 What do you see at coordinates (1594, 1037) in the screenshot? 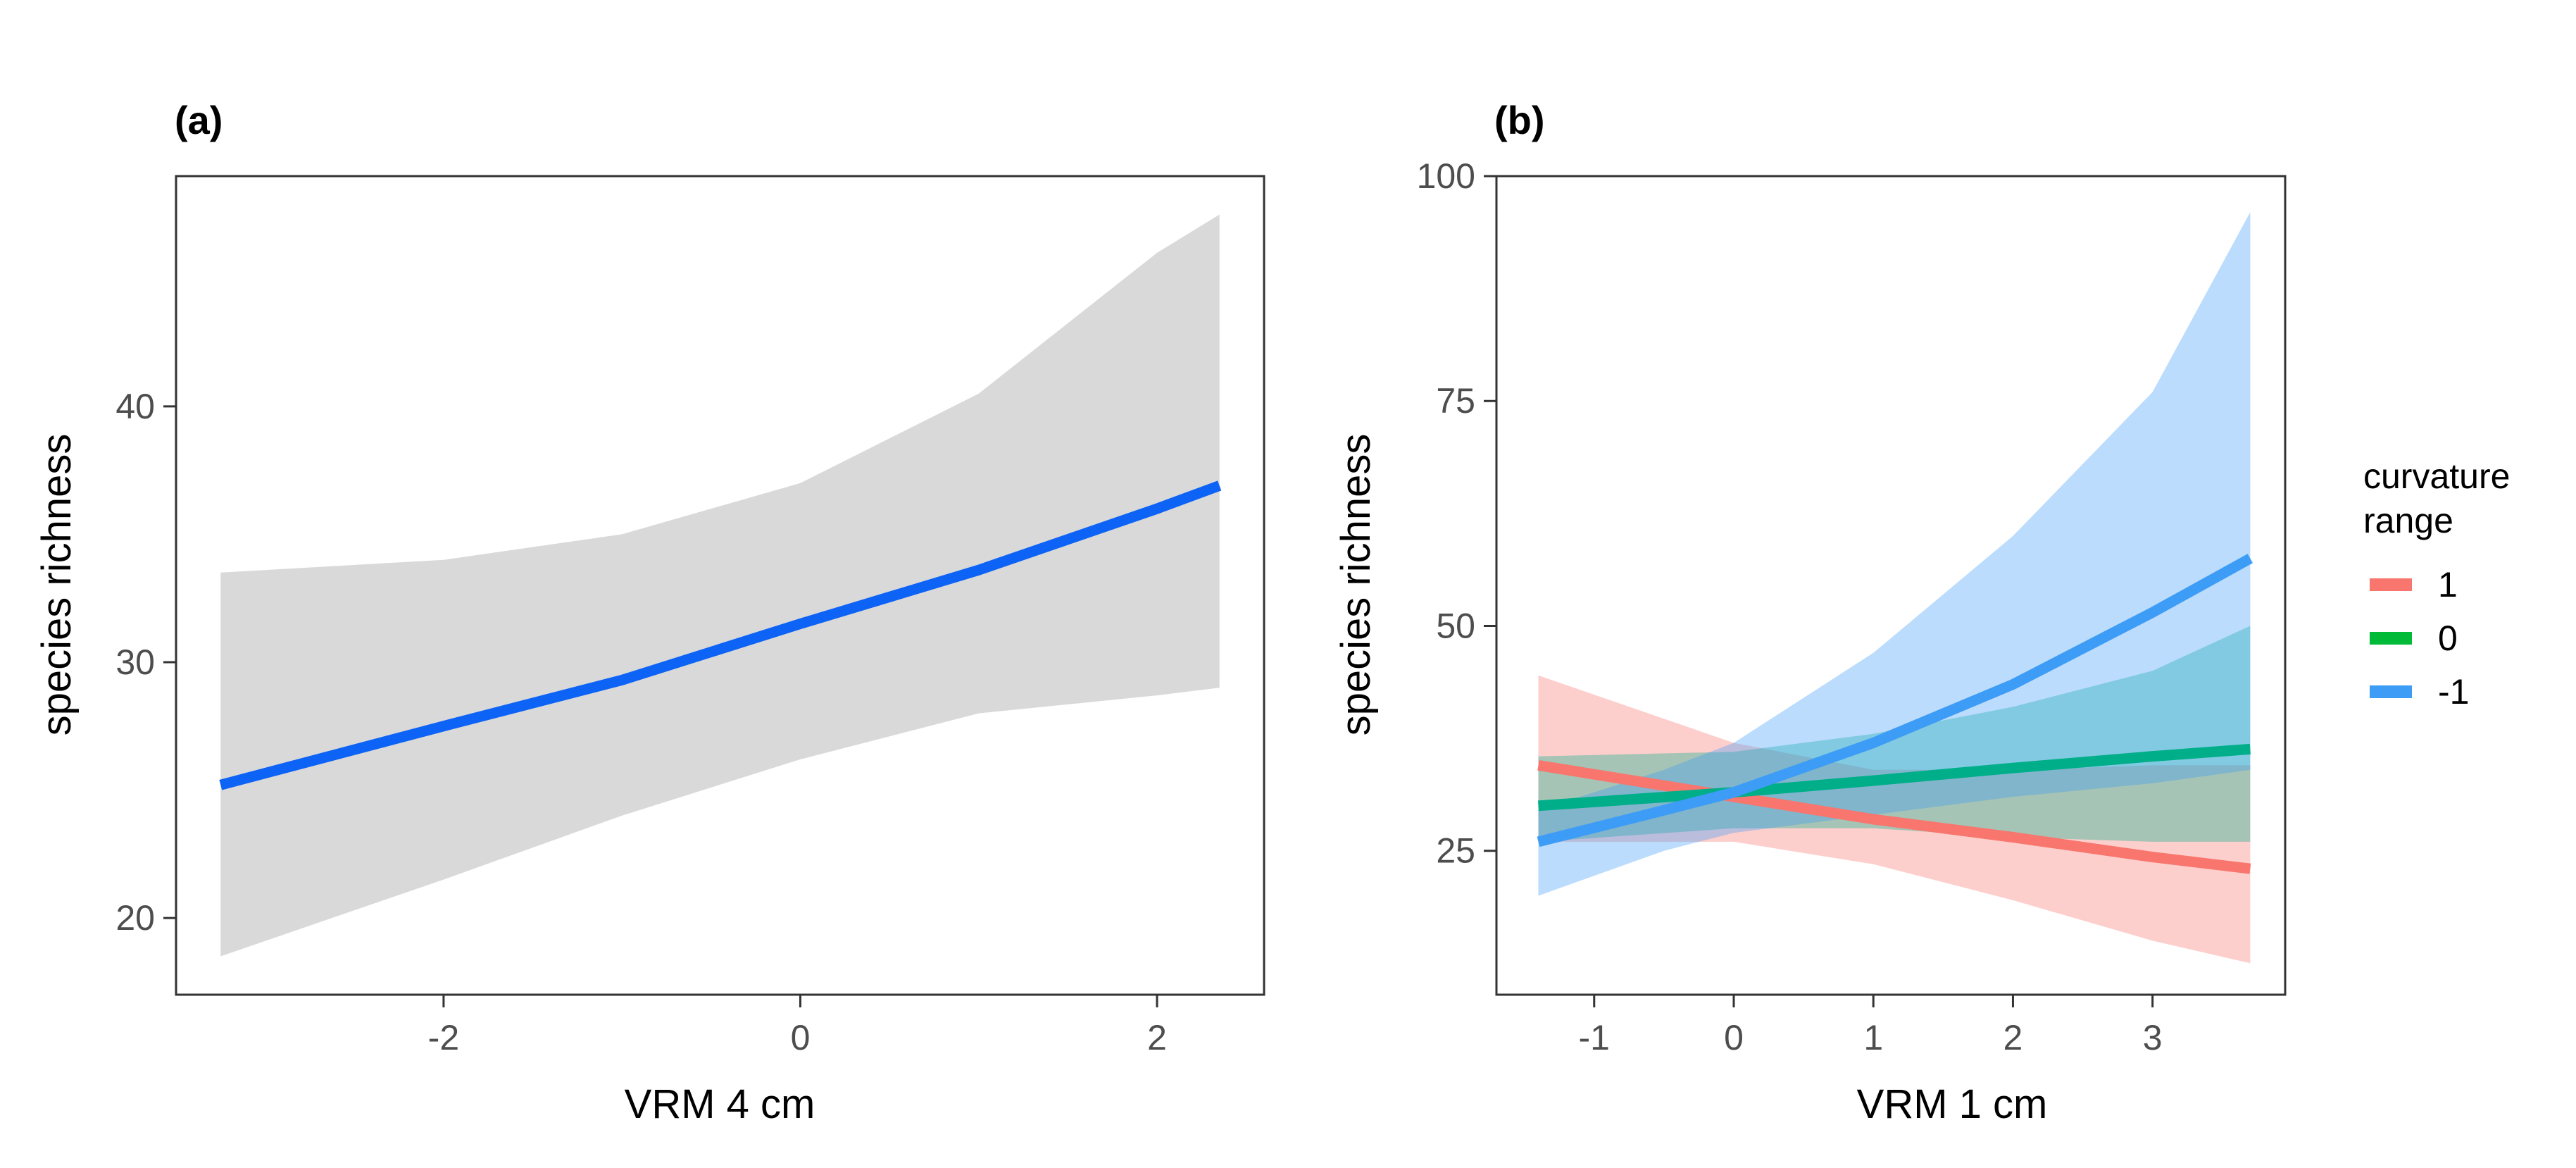
I see `x-tick-label: -1` at bounding box center [1594, 1037].